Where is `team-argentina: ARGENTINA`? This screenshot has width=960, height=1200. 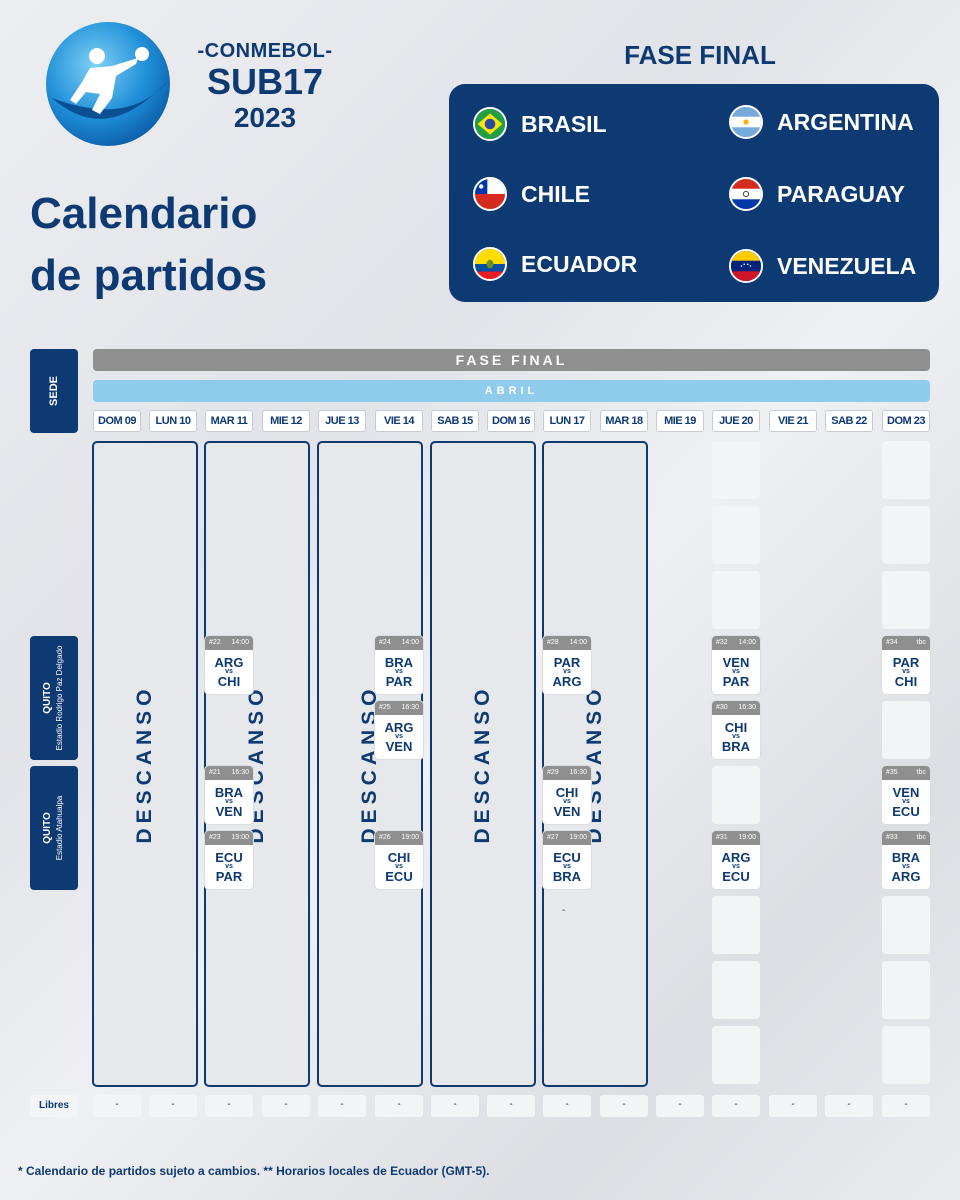 team-argentina: ARGENTINA is located at coordinates (821, 122).